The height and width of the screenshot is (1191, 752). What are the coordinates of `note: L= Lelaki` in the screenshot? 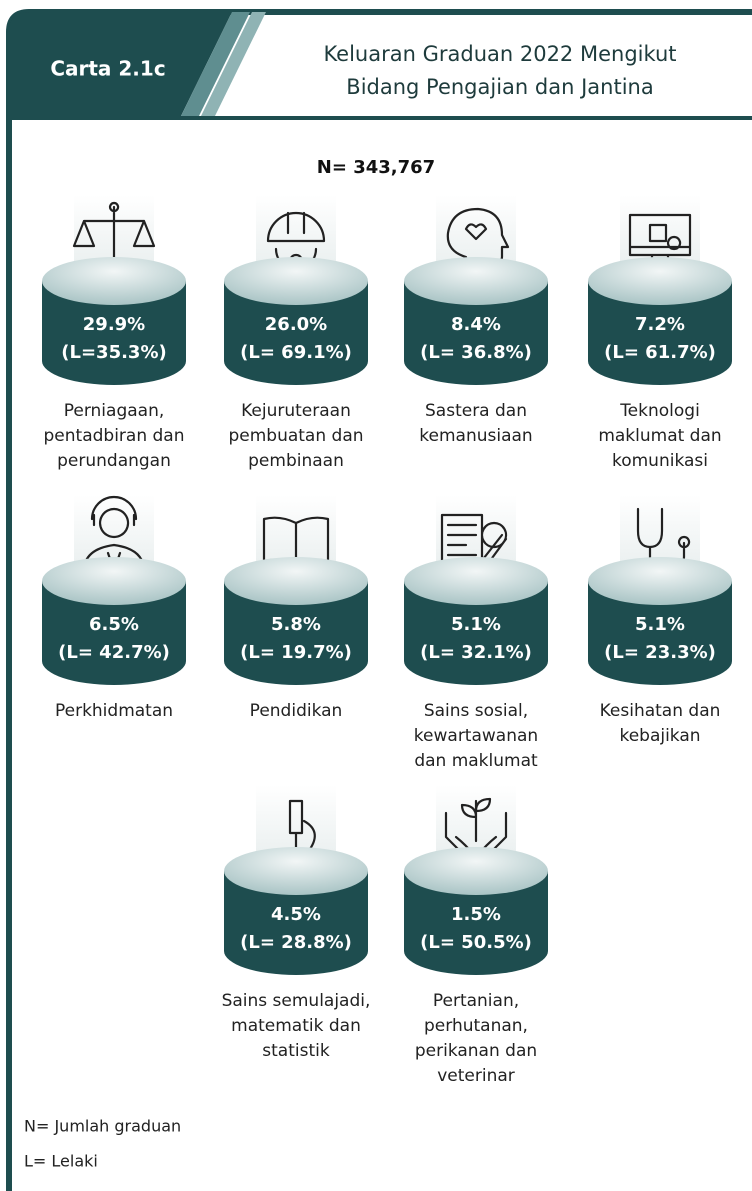 It's located at (61, 1161).